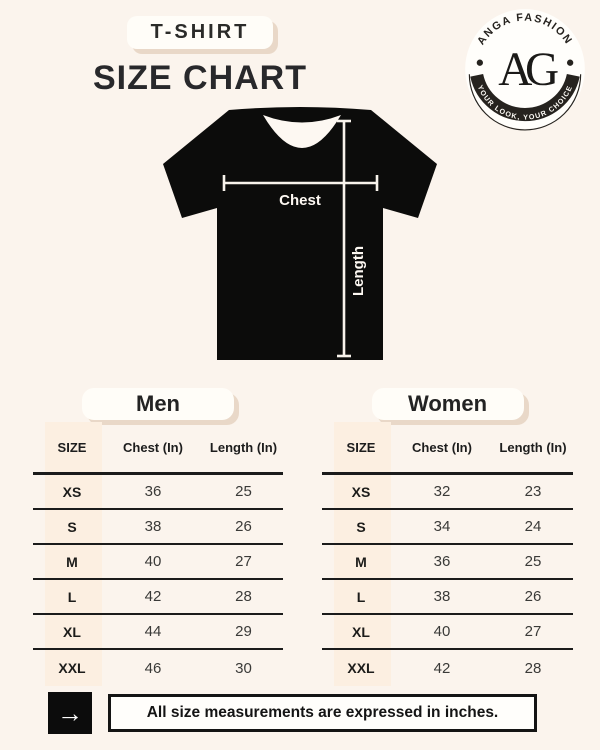 Image resolution: width=600 pixels, height=750 pixels. What do you see at coordinates (570, 62) in the screenshot?
I see `logo-dot-right` at bounding box center [570, 62].